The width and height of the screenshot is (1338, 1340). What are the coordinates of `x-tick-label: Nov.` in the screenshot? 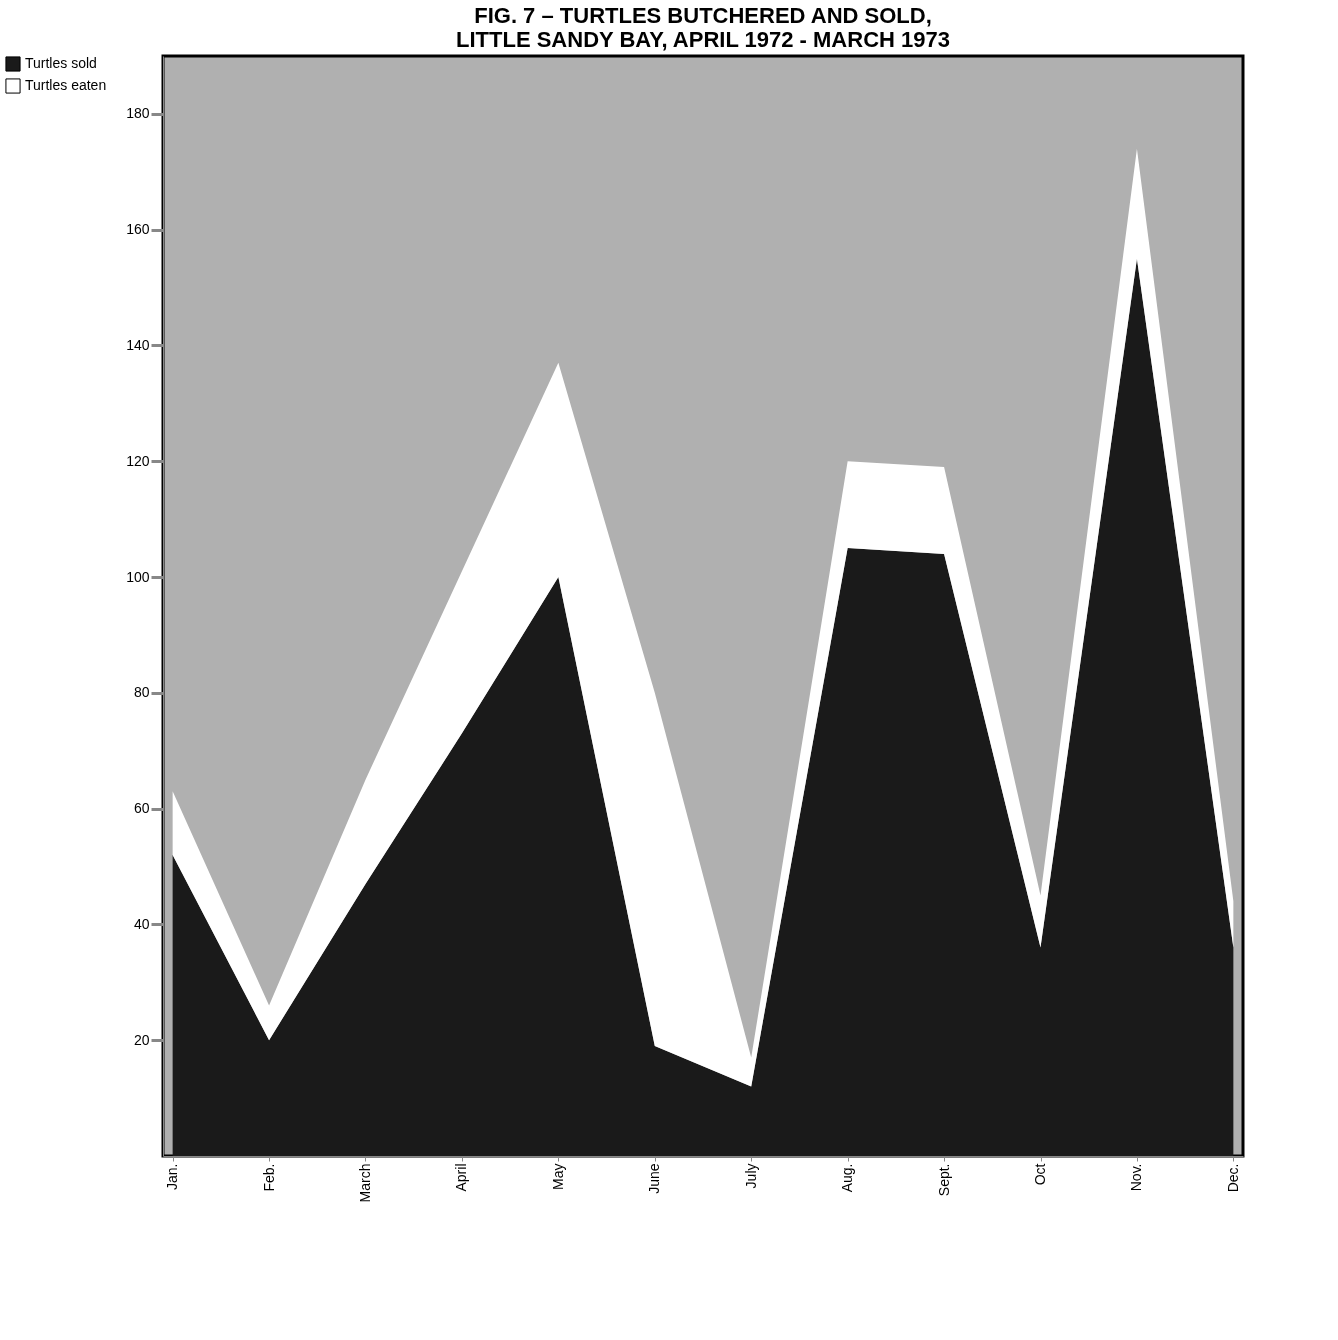 It's located at (1136, 1177).